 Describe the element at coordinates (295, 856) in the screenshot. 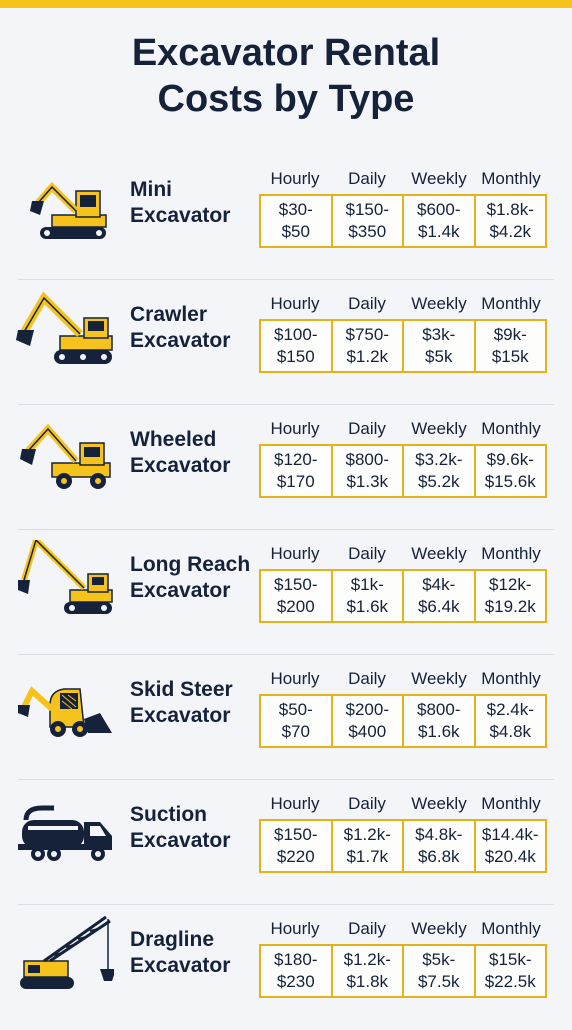

I see `text-label: $220` at that location.